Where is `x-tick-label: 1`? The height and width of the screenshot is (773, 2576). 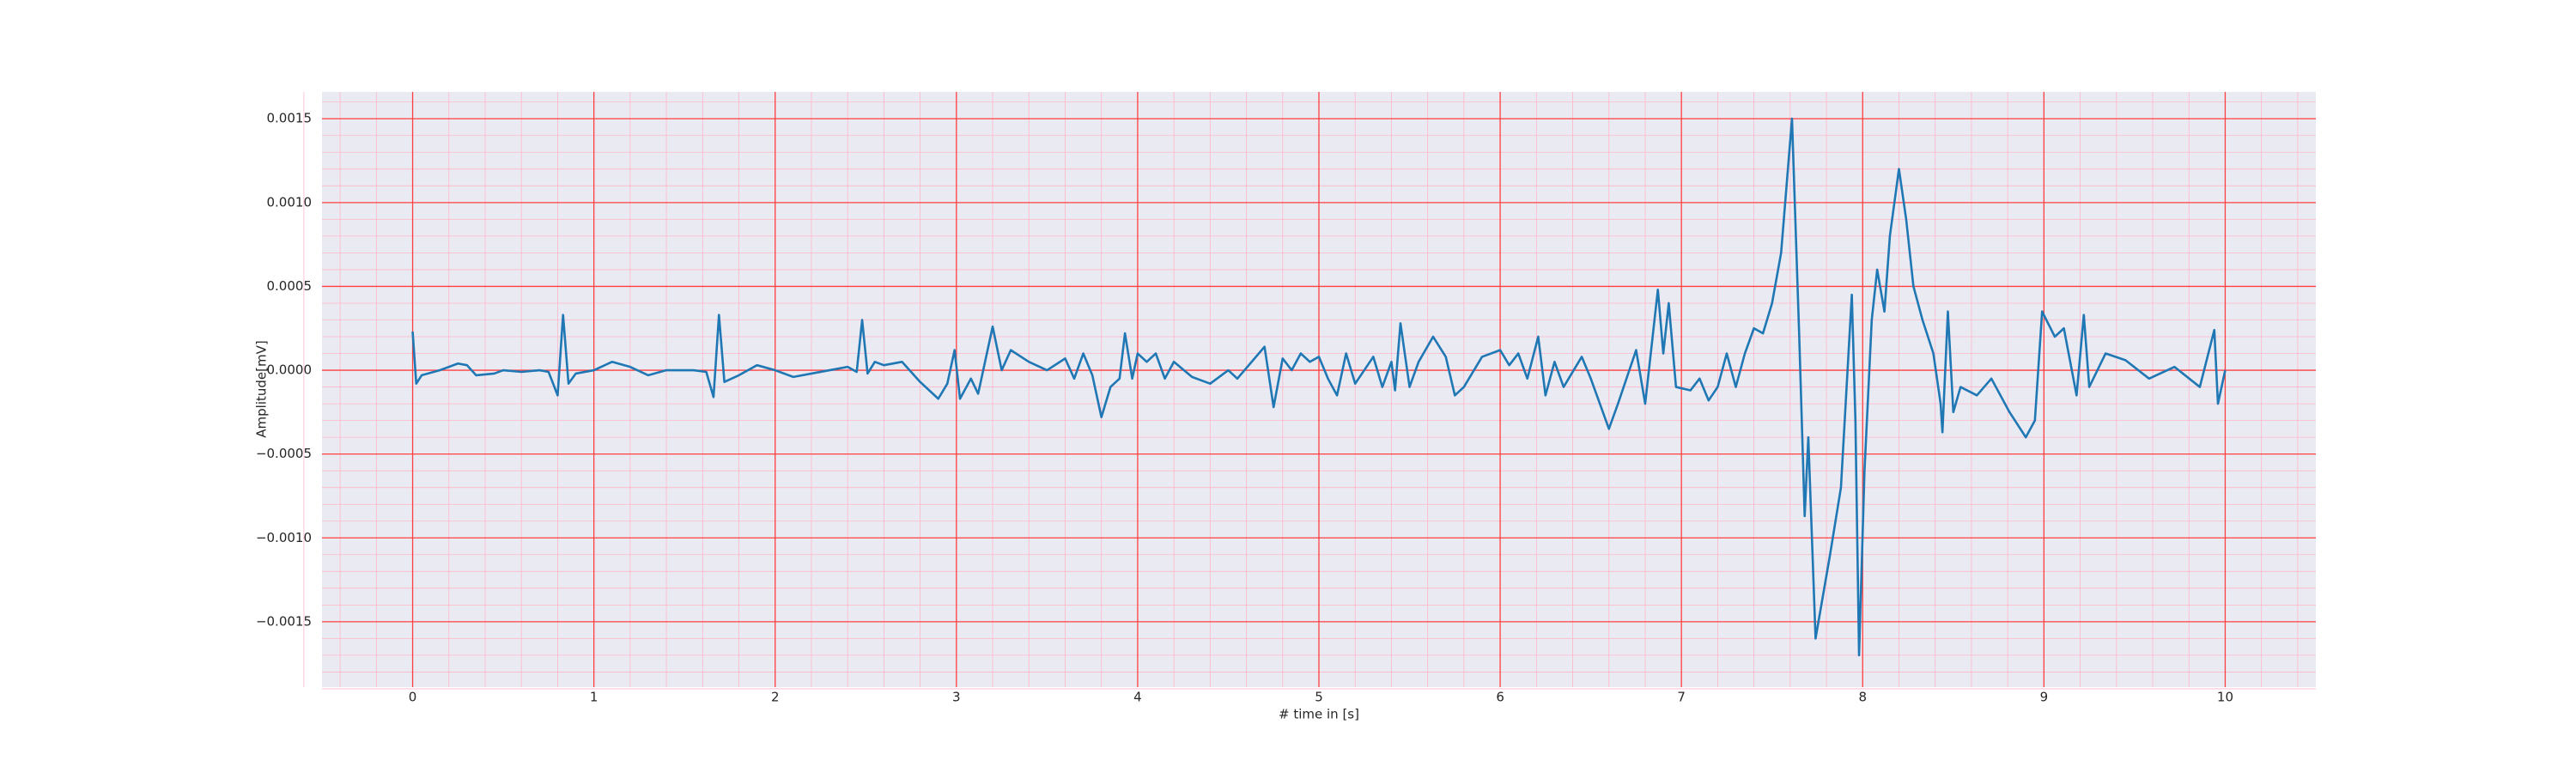
x-tick-label: 1 is located at coordinates (594, 697).